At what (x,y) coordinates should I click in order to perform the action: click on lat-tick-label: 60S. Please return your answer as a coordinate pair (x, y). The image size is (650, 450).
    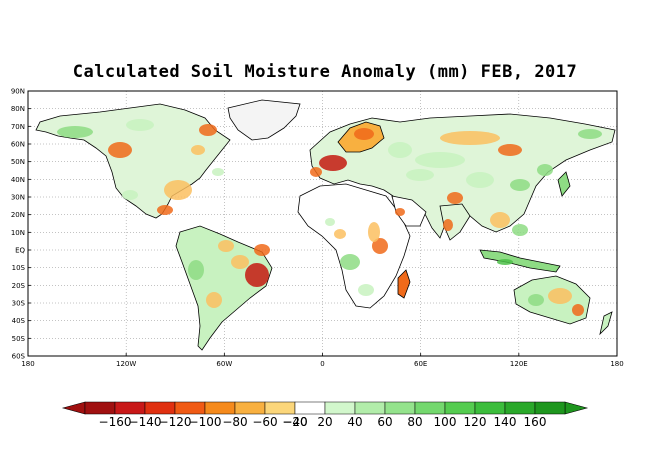
    Looking at the image, I should click on (19, 357).